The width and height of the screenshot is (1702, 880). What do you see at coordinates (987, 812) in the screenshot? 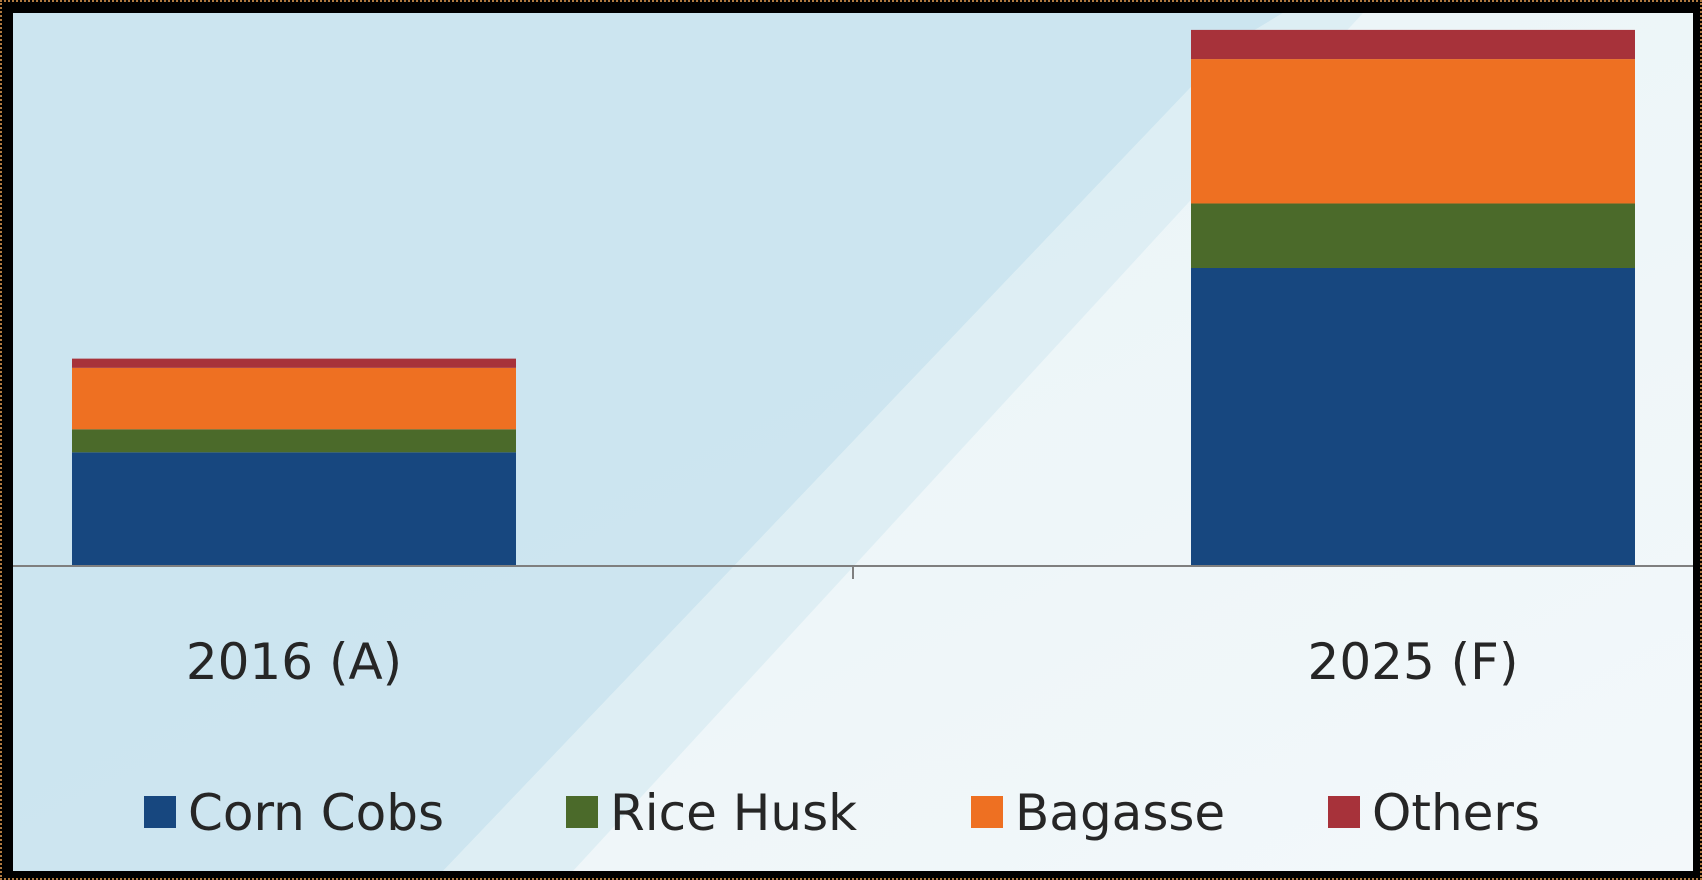
I see `legend-swatch-bagasse` at bounding box center [987, 812].